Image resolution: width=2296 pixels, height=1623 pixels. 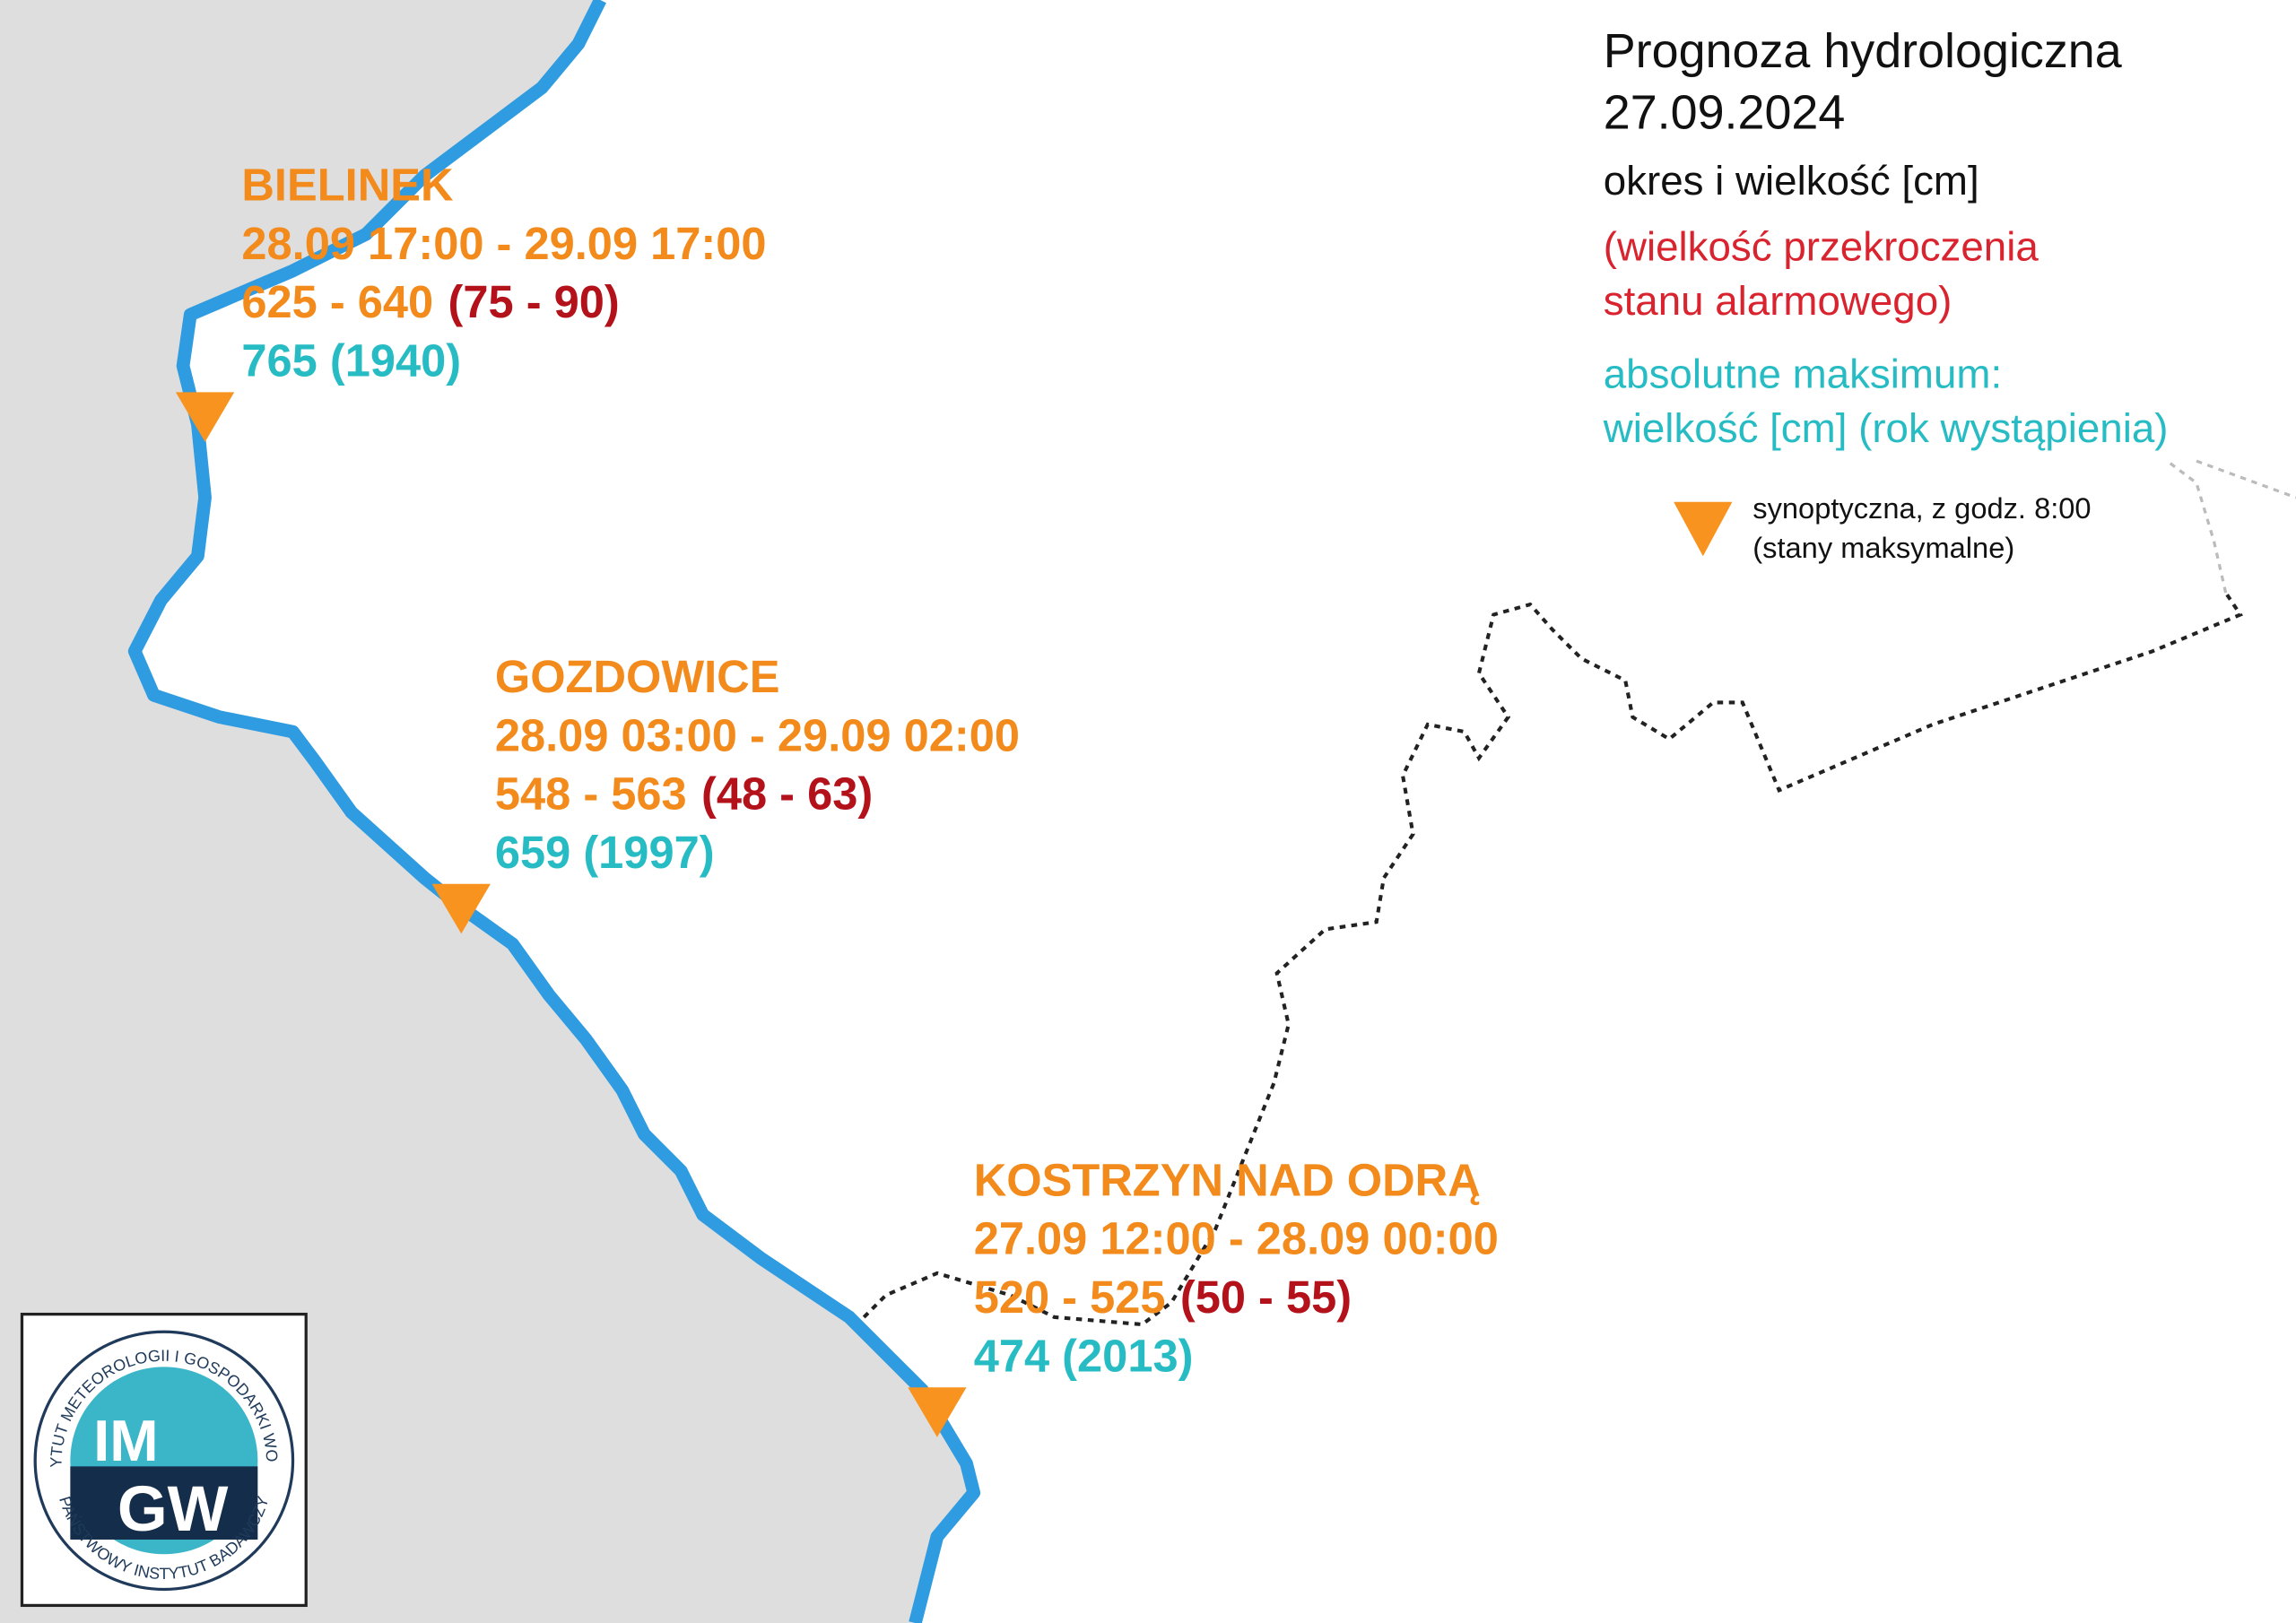 What do you see at coordinates (337, 301) in the screenshot?
I see `station-range: 625 - 640` at bounding box center [337, 301].